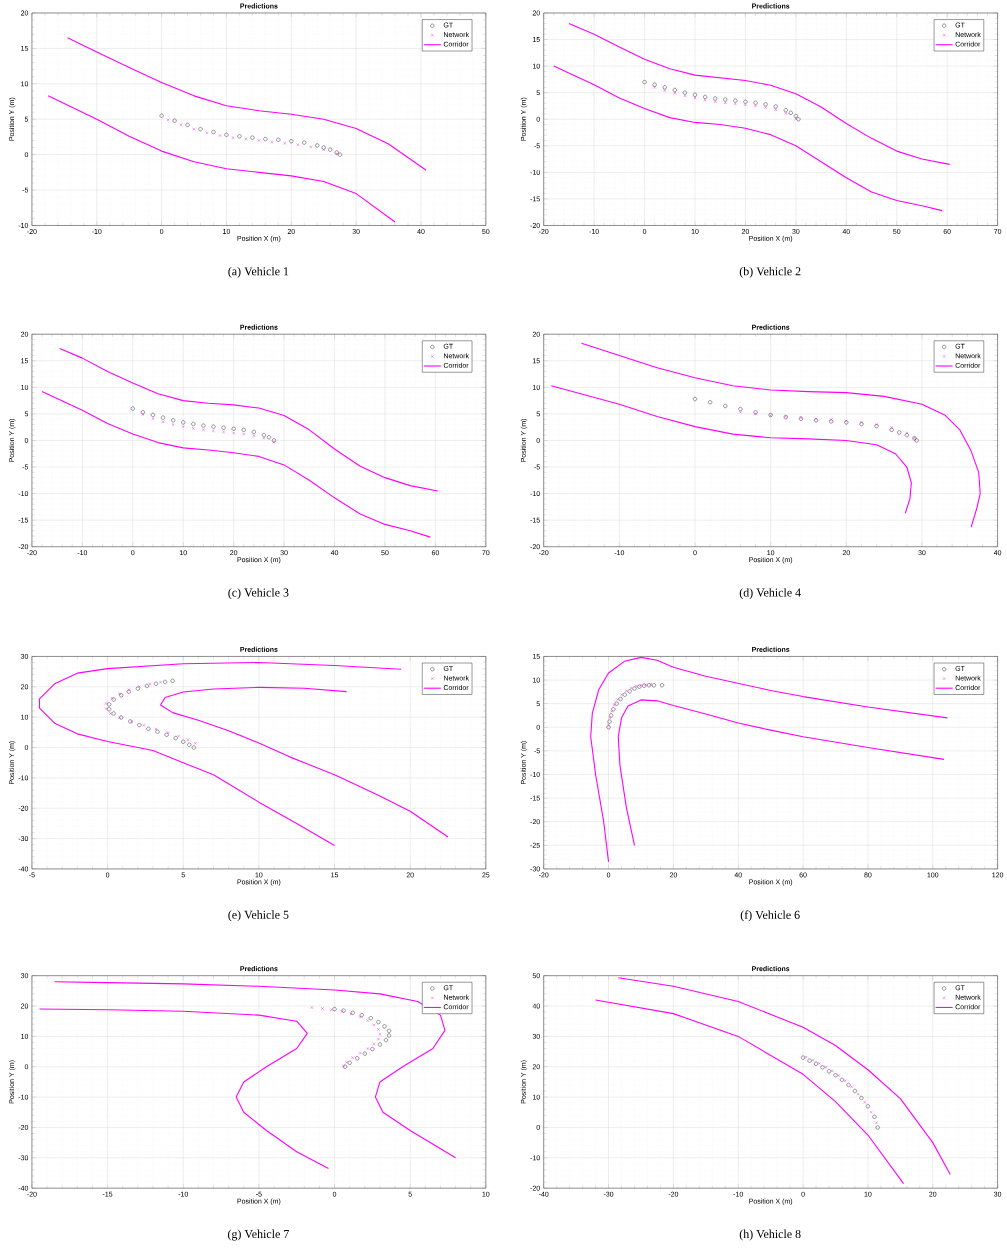  What do you see at coordinates (770, 272) in the screenshot?
I see `text: (b) Vehicle 2` at bounding box center [770, 272].